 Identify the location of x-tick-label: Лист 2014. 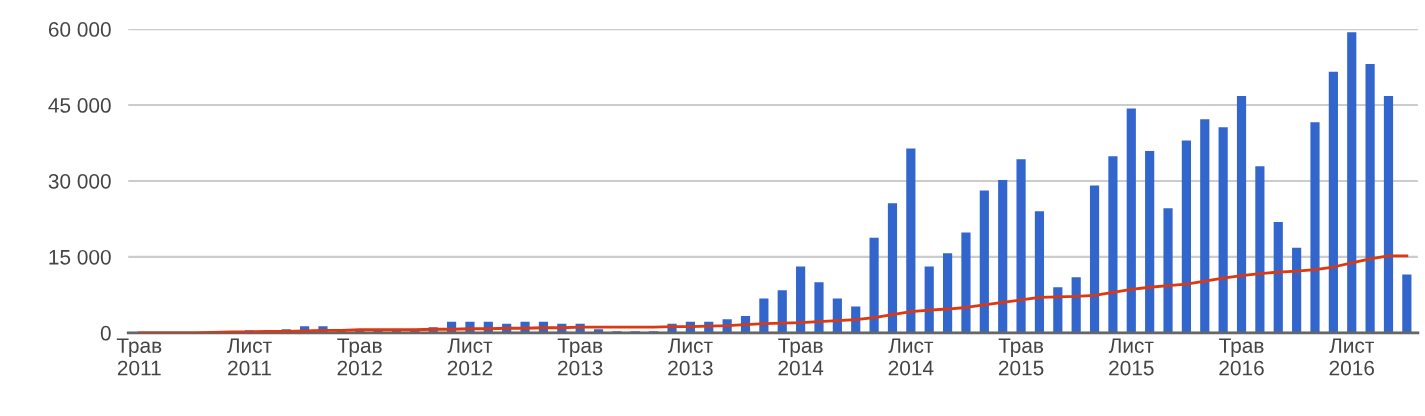
(911, 357).